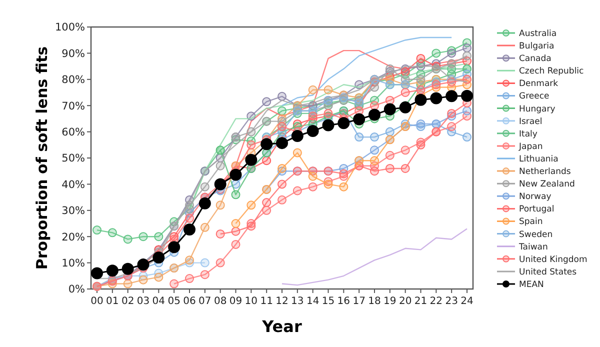 Image resolution: width=600 pixels, height=347 pixels. Describe the element at coordinates (534, 97) in the screenshot. I see `legend-label: Greece` at that location.